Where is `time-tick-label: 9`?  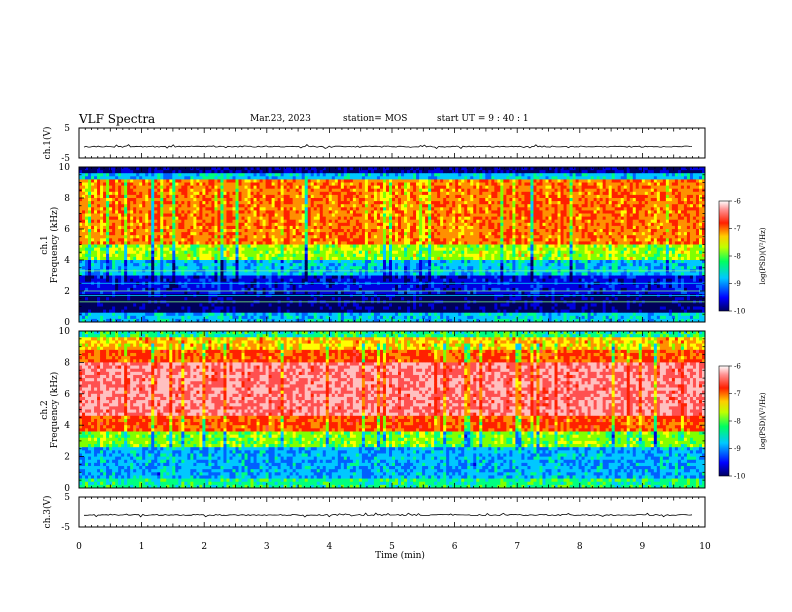 time-tick-label: 9 is located at coordinates (643, 547).